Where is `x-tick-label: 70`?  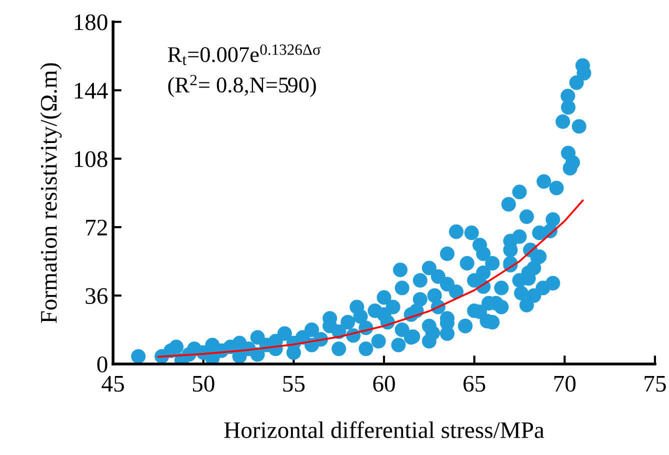
x-tick-label: 70 is located at coordinates (565, 384).